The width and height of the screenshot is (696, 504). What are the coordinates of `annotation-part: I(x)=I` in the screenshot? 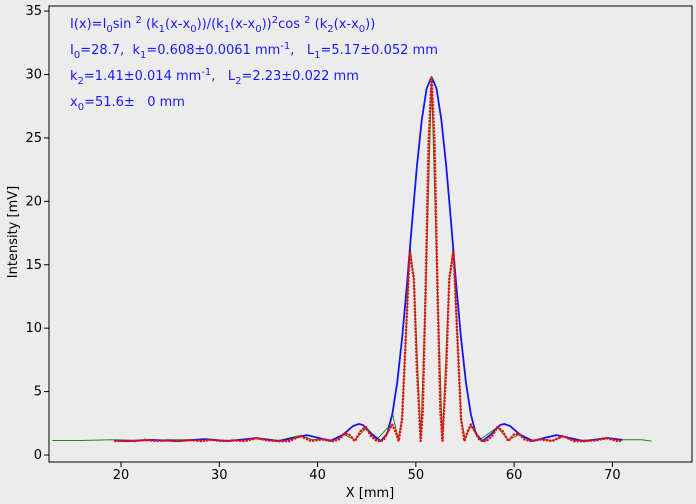 It's located at (88, 24).